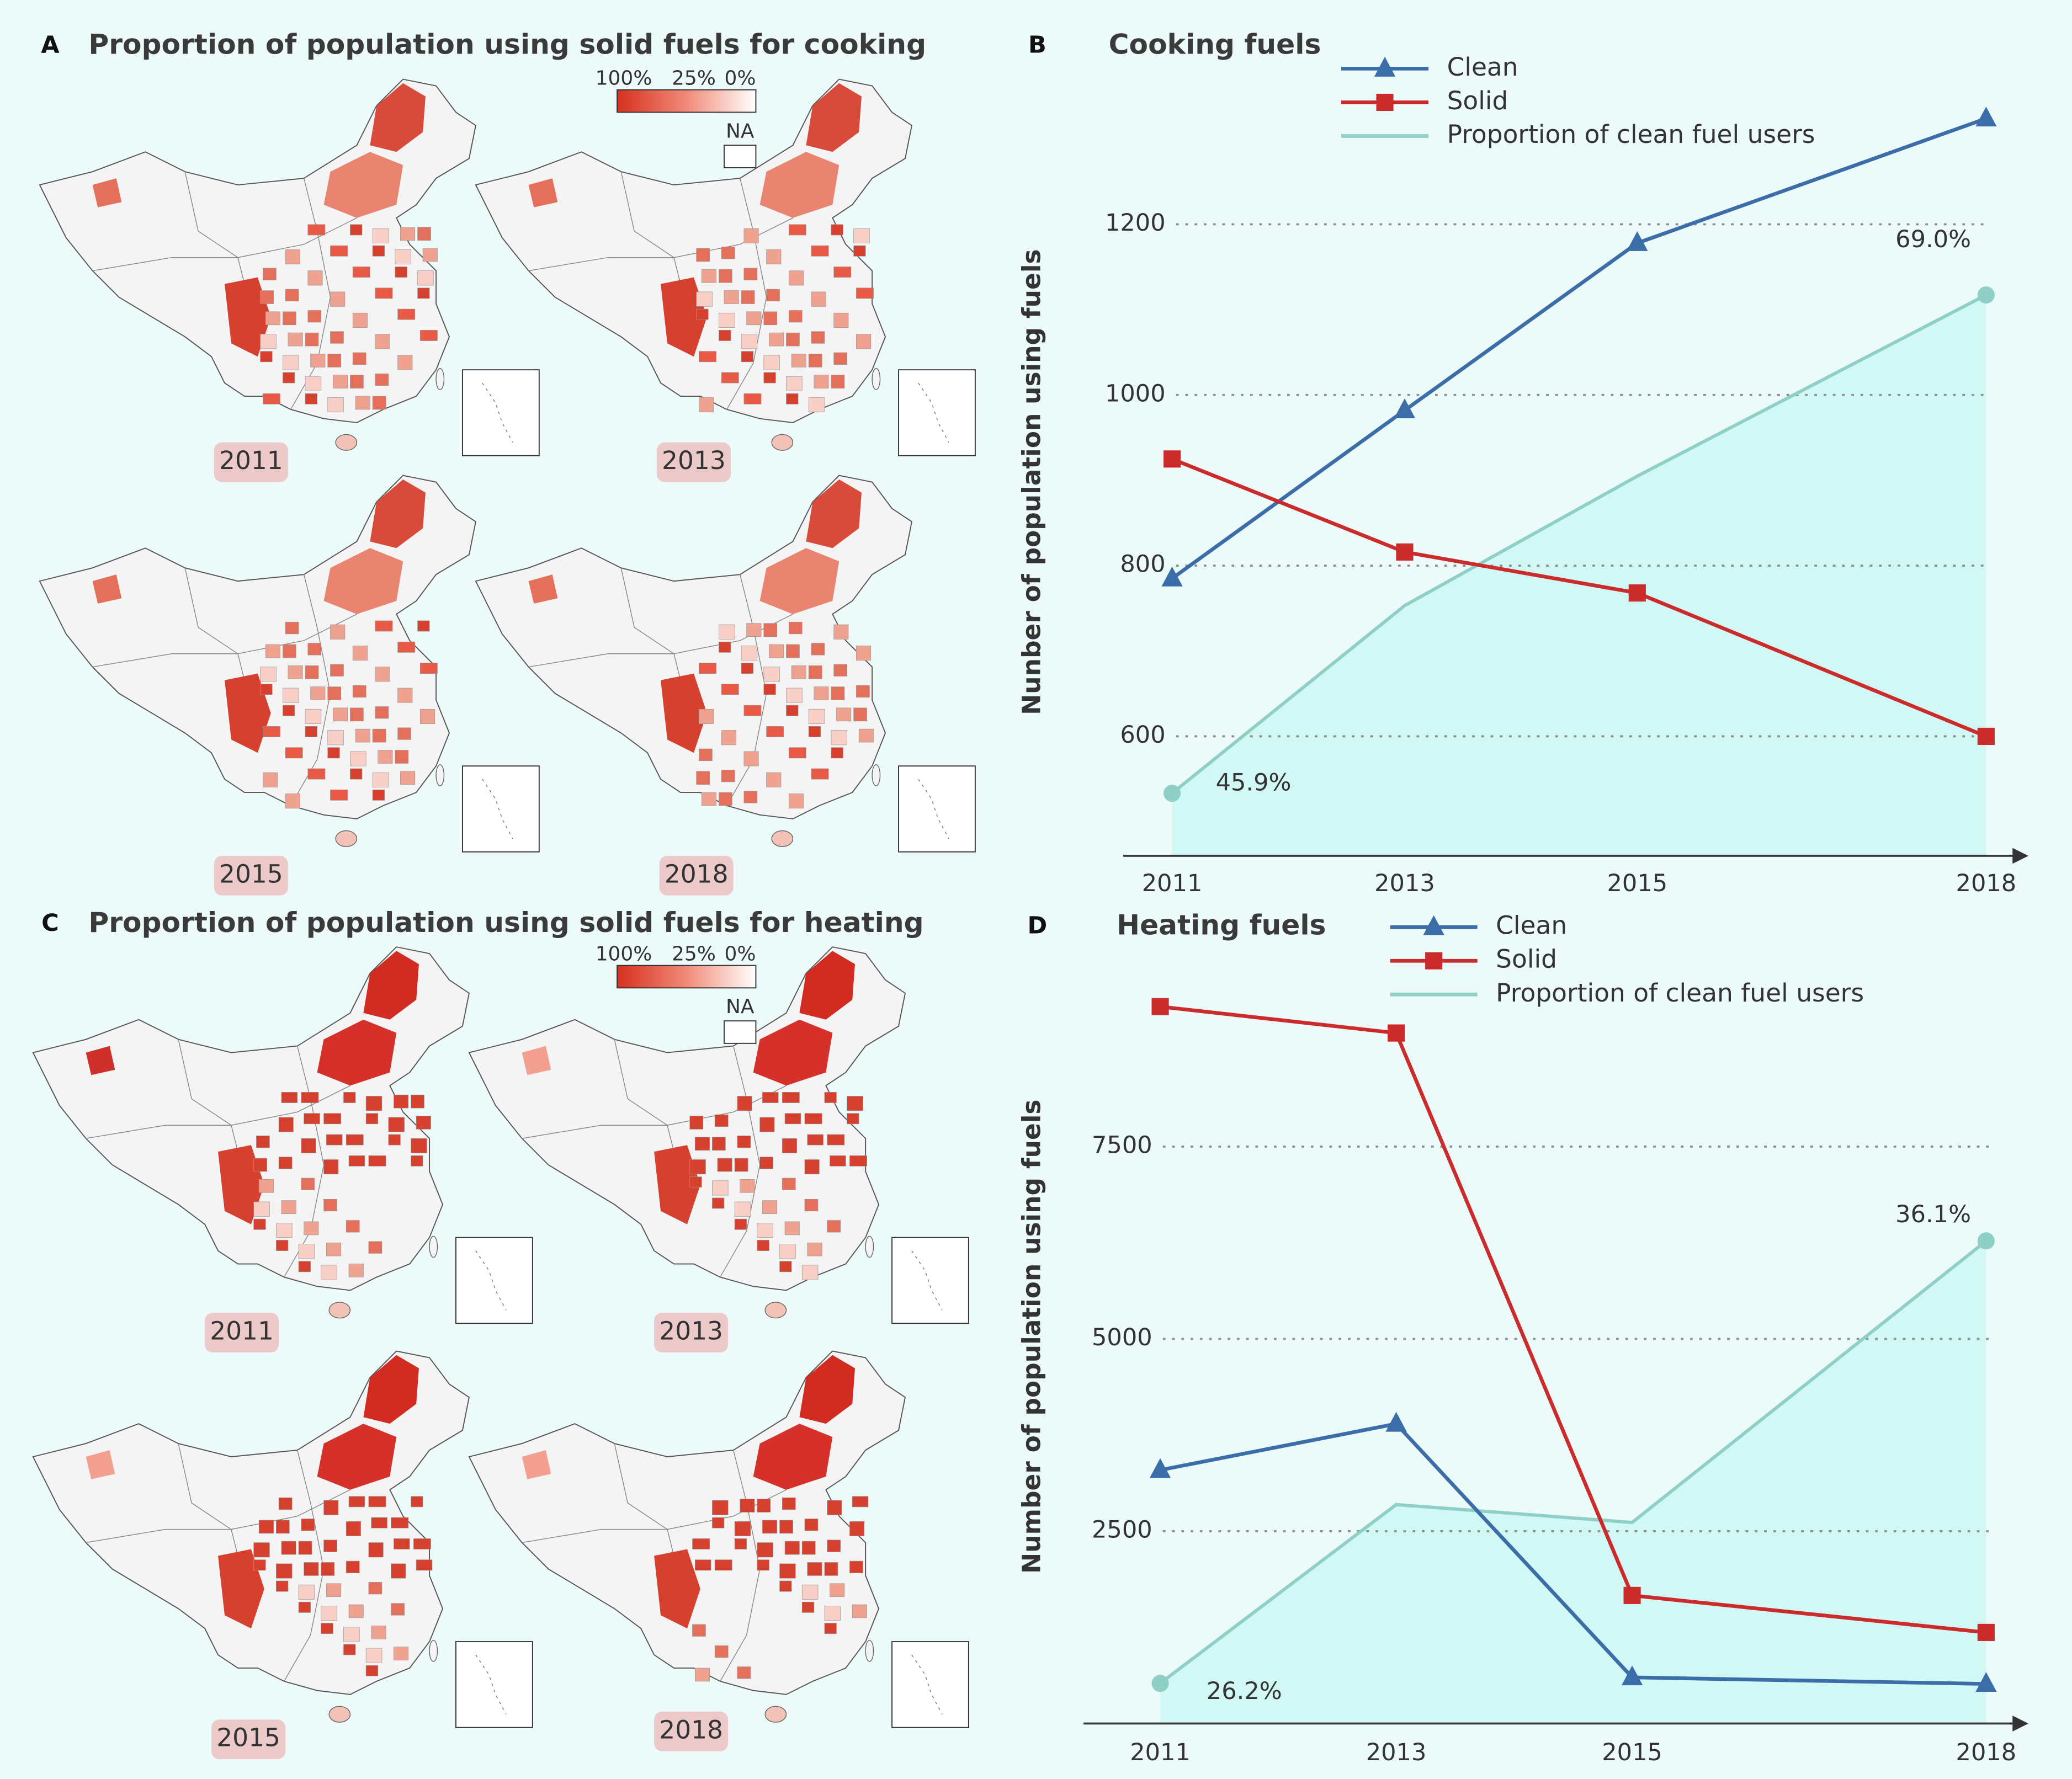  What do you see at coordinates (1172, 794) in the screenshot?
I see `marker-circle` at bounding box center [1172, 794].